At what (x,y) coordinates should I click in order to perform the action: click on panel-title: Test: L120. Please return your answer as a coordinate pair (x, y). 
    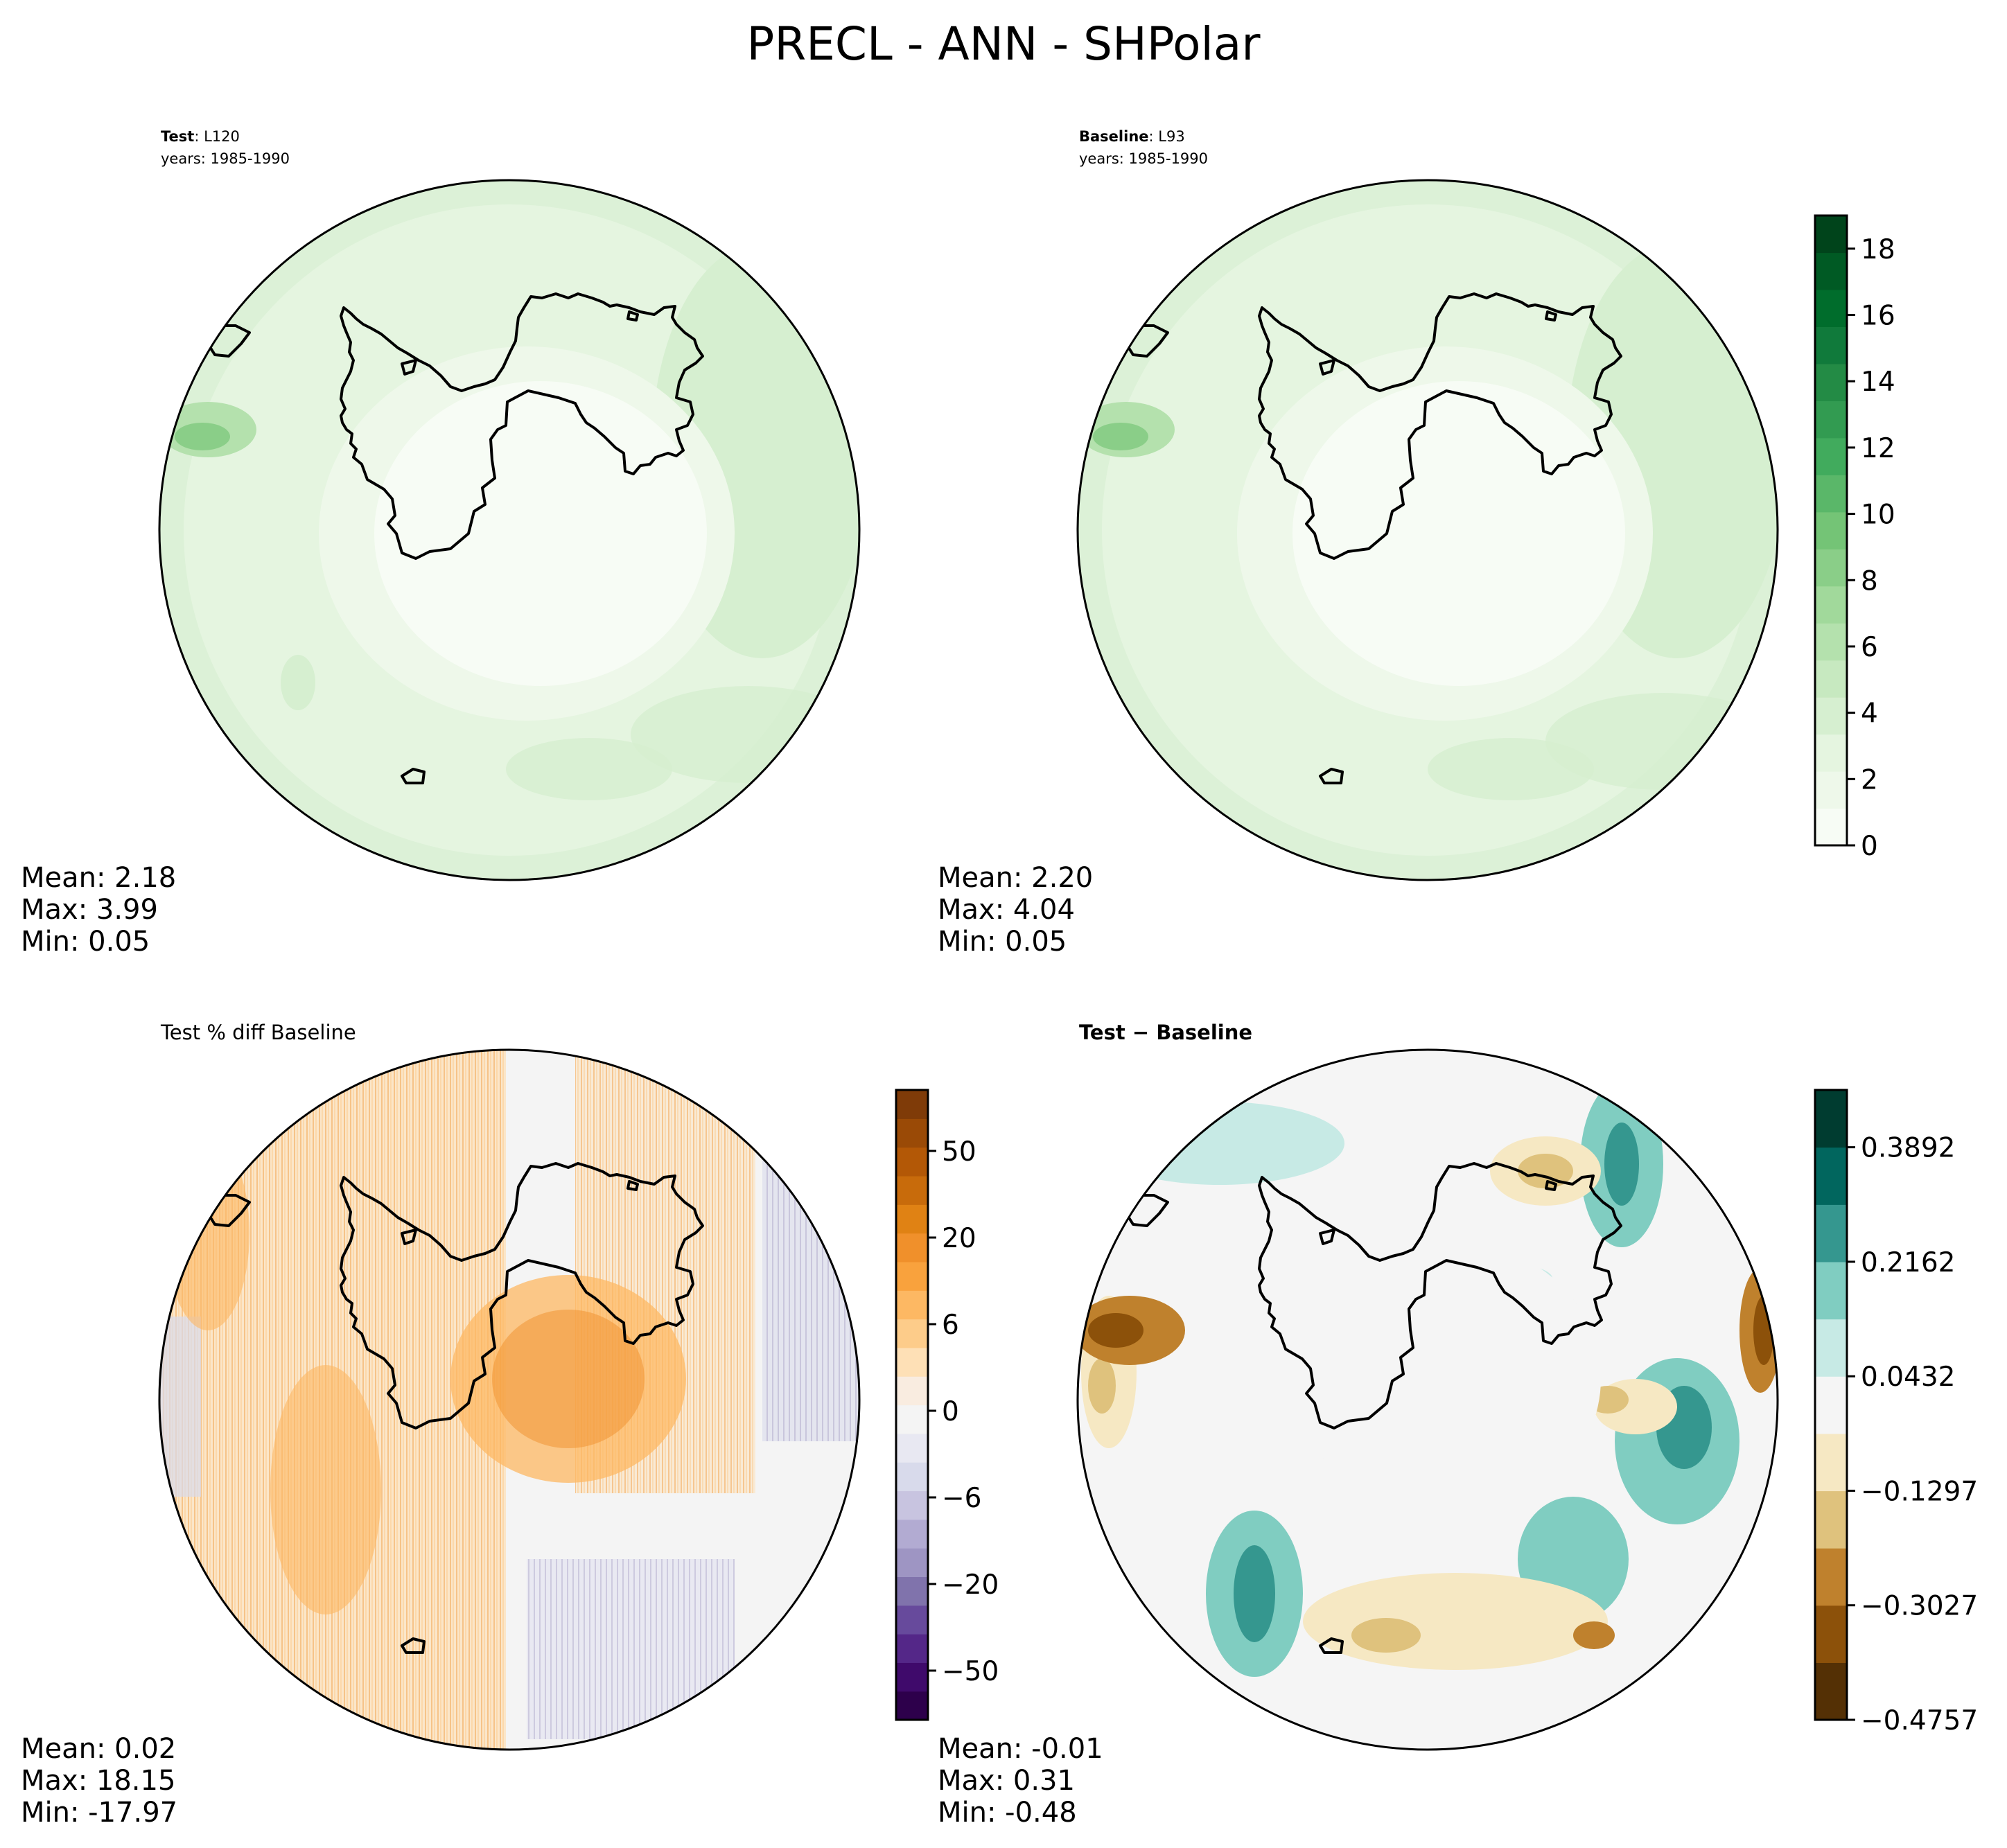
    Looking at the image, I should click on (200, 136).